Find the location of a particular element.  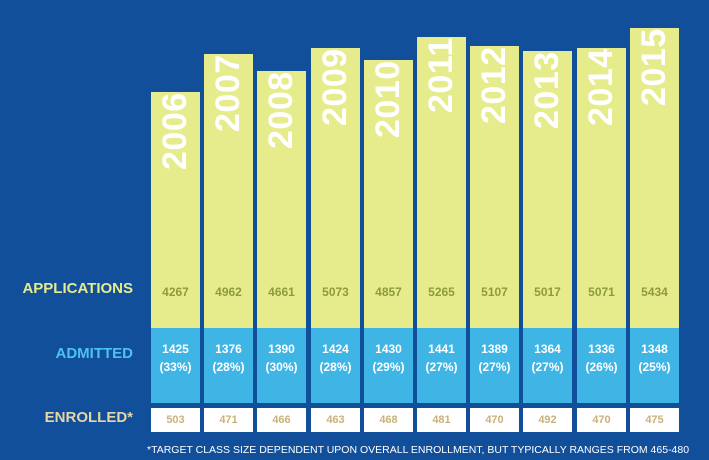

year-label: 2015 is located at coordinates (654, 67).